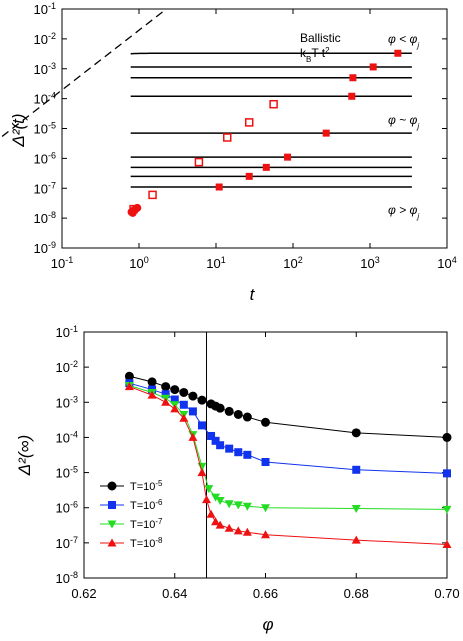 This screenshot has width=463, height=641. Describe the element at coordinates (292, 263) in the screenshot. I see `top-x-tick-label: 10²` at that location.